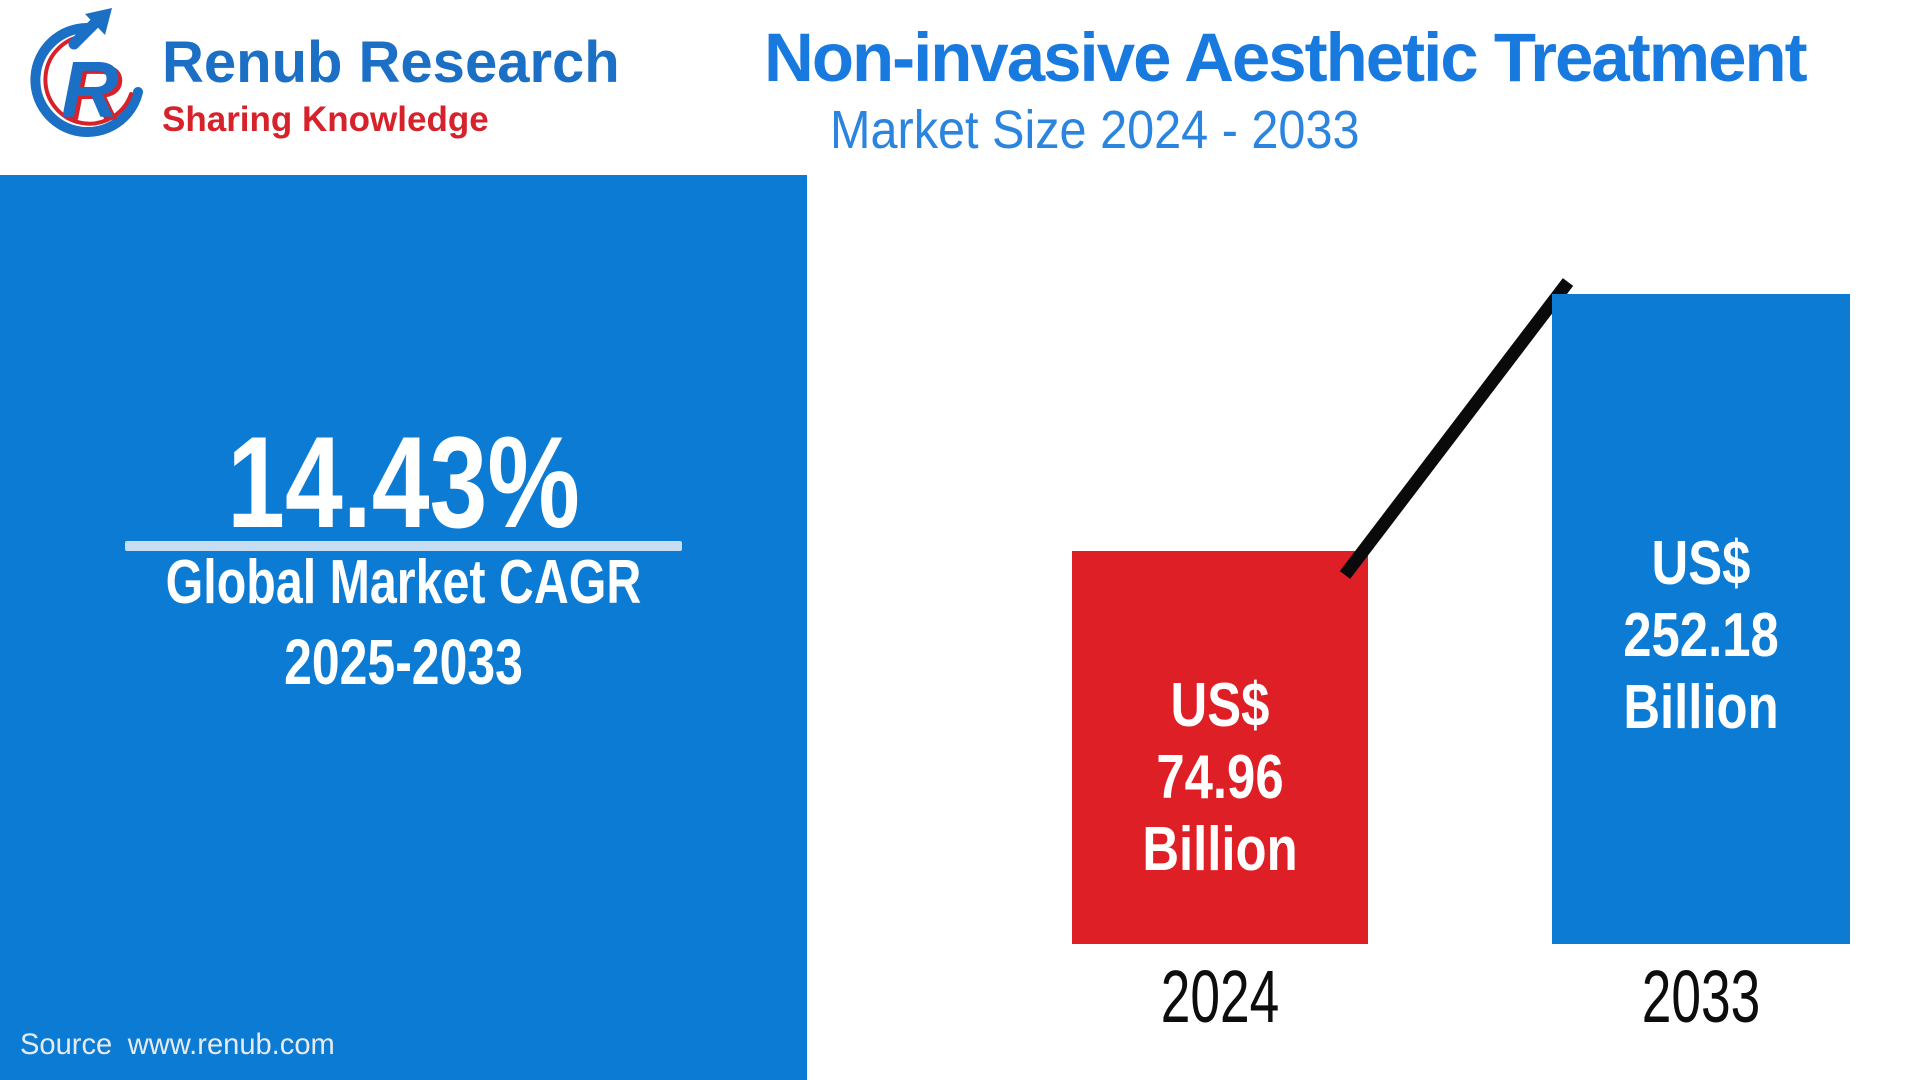  I want to click on bar-2033-value-line2: 252.18, so click(1701, 635).